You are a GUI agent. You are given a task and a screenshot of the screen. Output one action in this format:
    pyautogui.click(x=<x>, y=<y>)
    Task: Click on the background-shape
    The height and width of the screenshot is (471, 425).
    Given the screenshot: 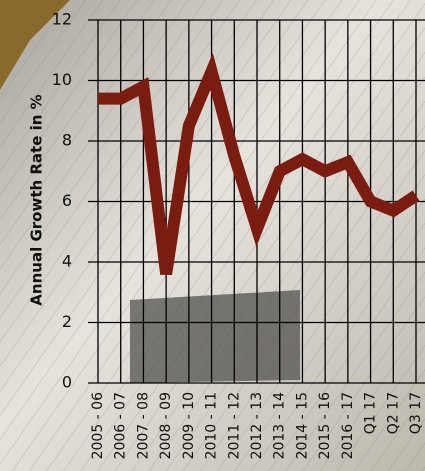 What is the action you would take?
    pyautogui.click(x=215, y=336)
    